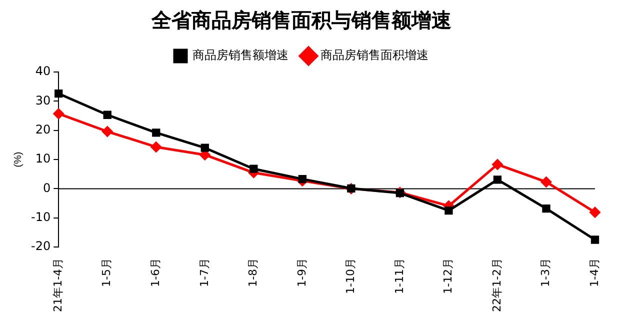 Image resolution: width=623 pixels, height=323 pixels. What do you see at coordinates (594, 273) in the screenshot?
I see `x-tick-label: 1-4月` at bounding box center [594, 273].